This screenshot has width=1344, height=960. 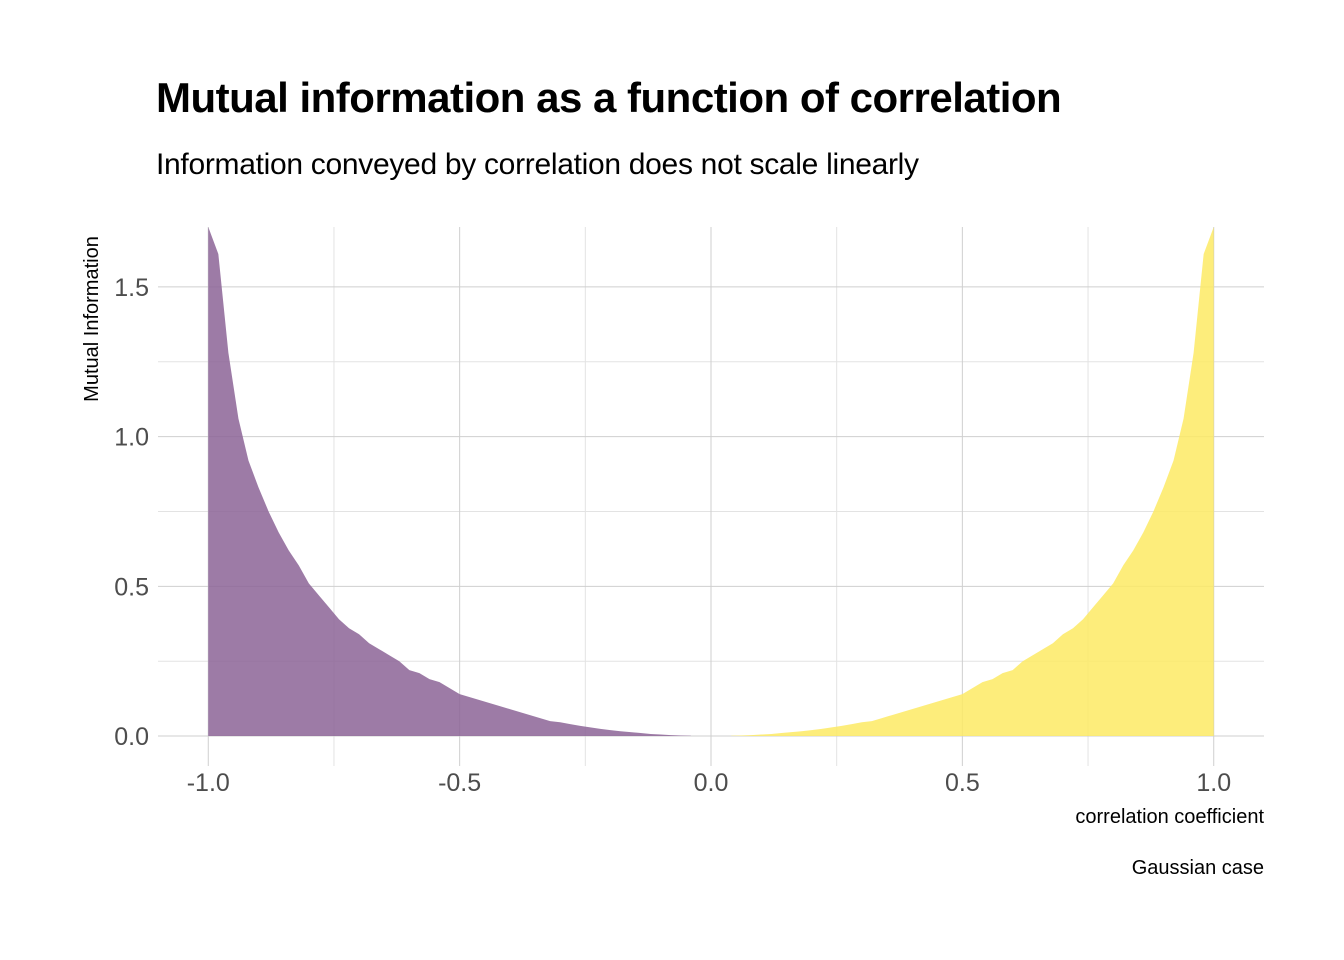 What do you see at coordinates (962, 783) in the screenshot?
I see `x-tick-label: 0.5` at bounding box center [962, 783].